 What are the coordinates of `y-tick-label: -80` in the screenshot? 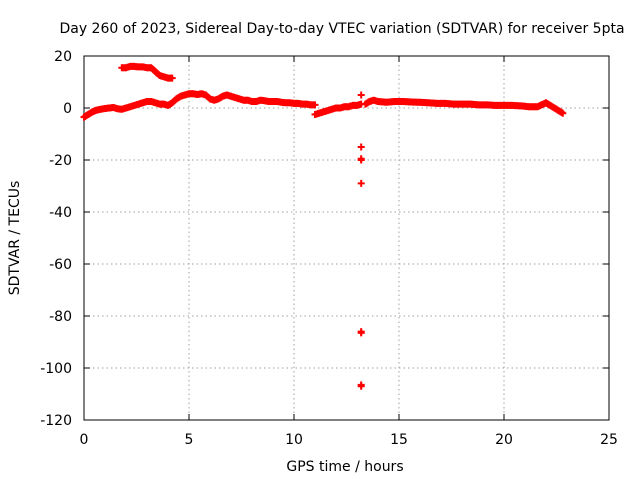 It's located at (60, 317).